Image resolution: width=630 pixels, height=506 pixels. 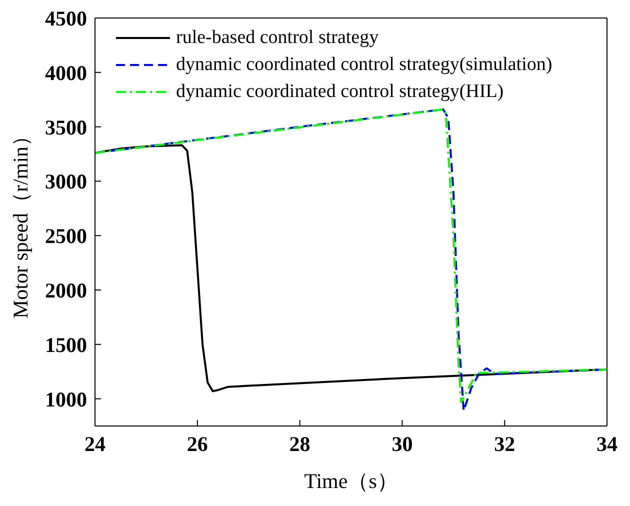 What do you see at coordinates (66, 290) in the screenshot?
I see `y-tick-label: 2000` at bounding box center [66, 290].